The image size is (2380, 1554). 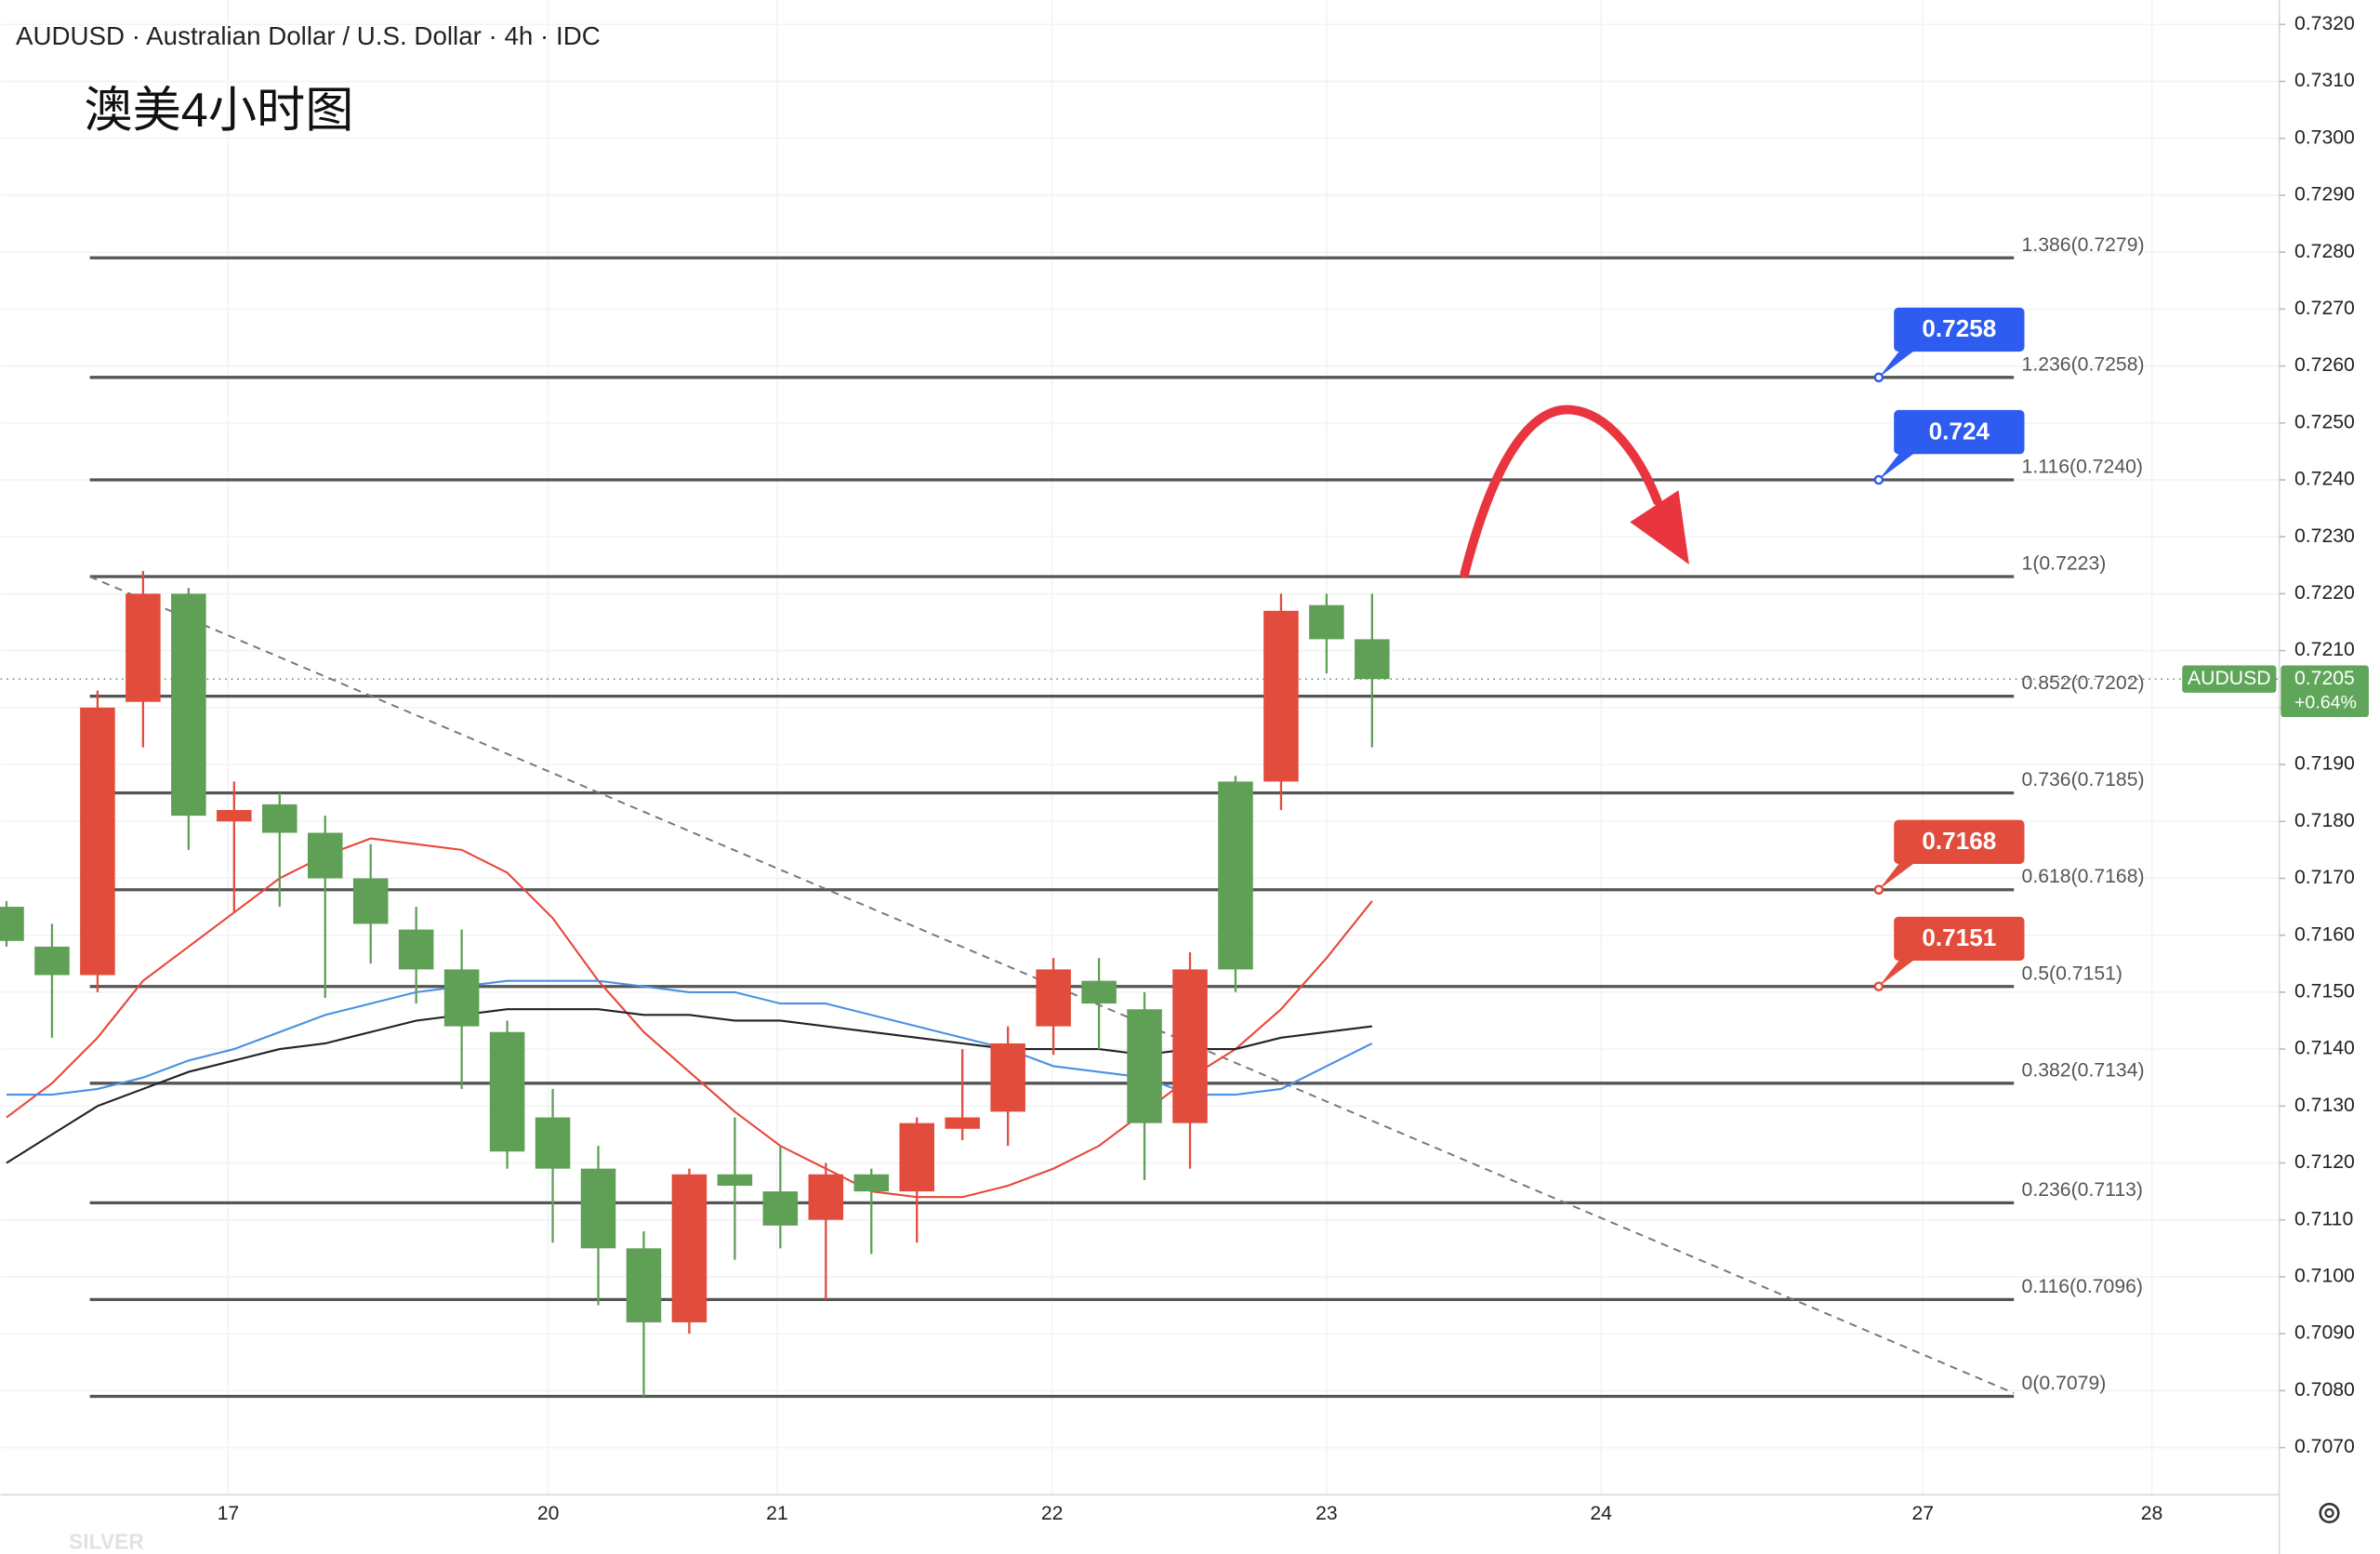 I want to click on fib-label: 0.736(0.7185), so click(x=2083, y=779).